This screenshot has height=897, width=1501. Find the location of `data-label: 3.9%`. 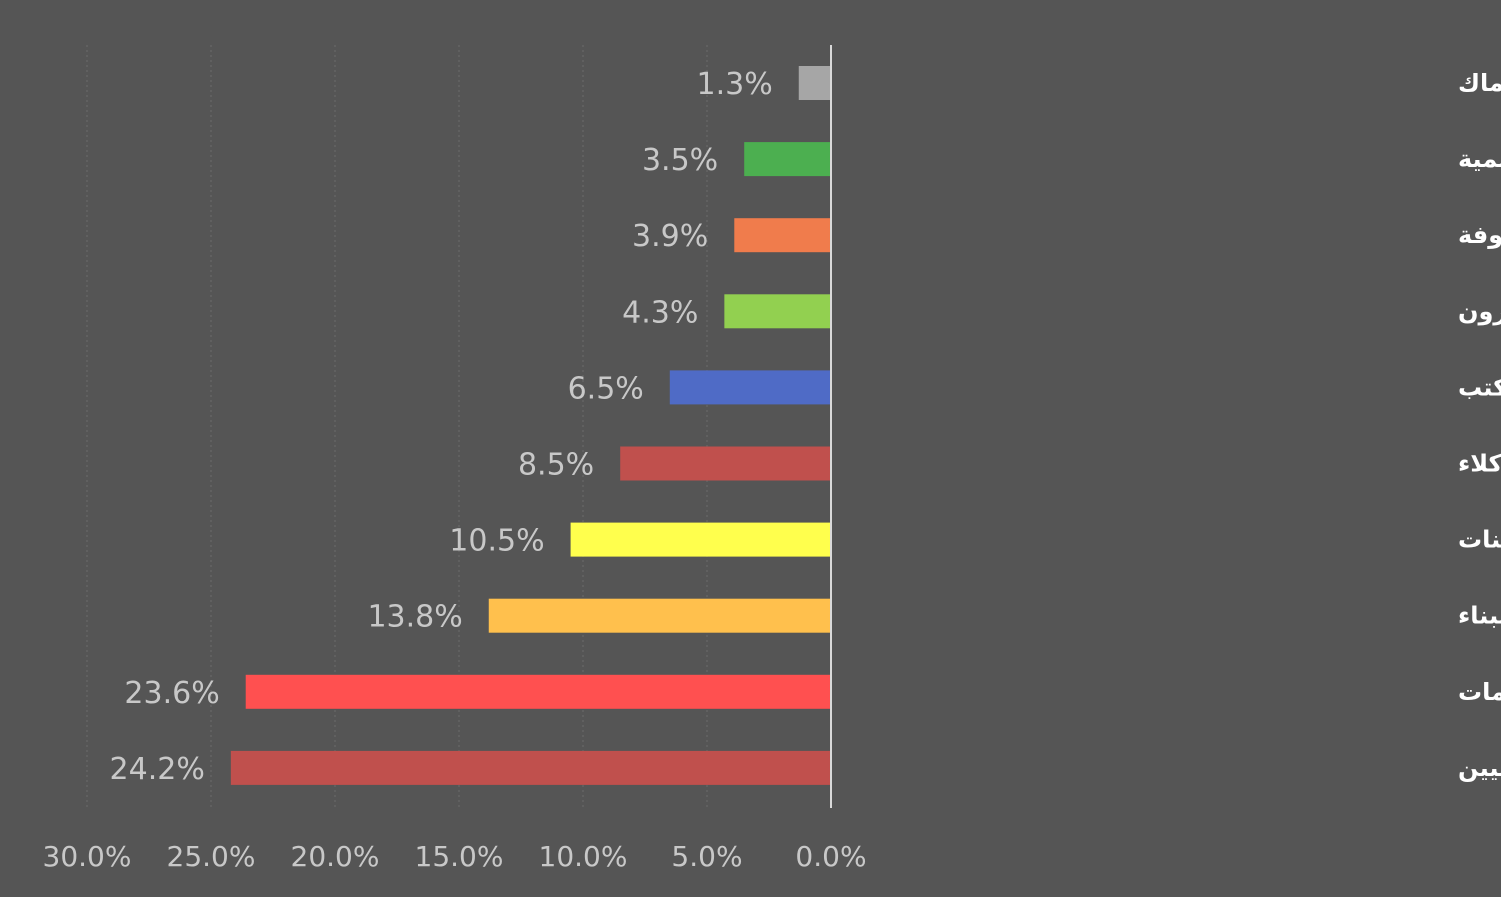

data-label: 3.9% is located at coordinates (670, 236).